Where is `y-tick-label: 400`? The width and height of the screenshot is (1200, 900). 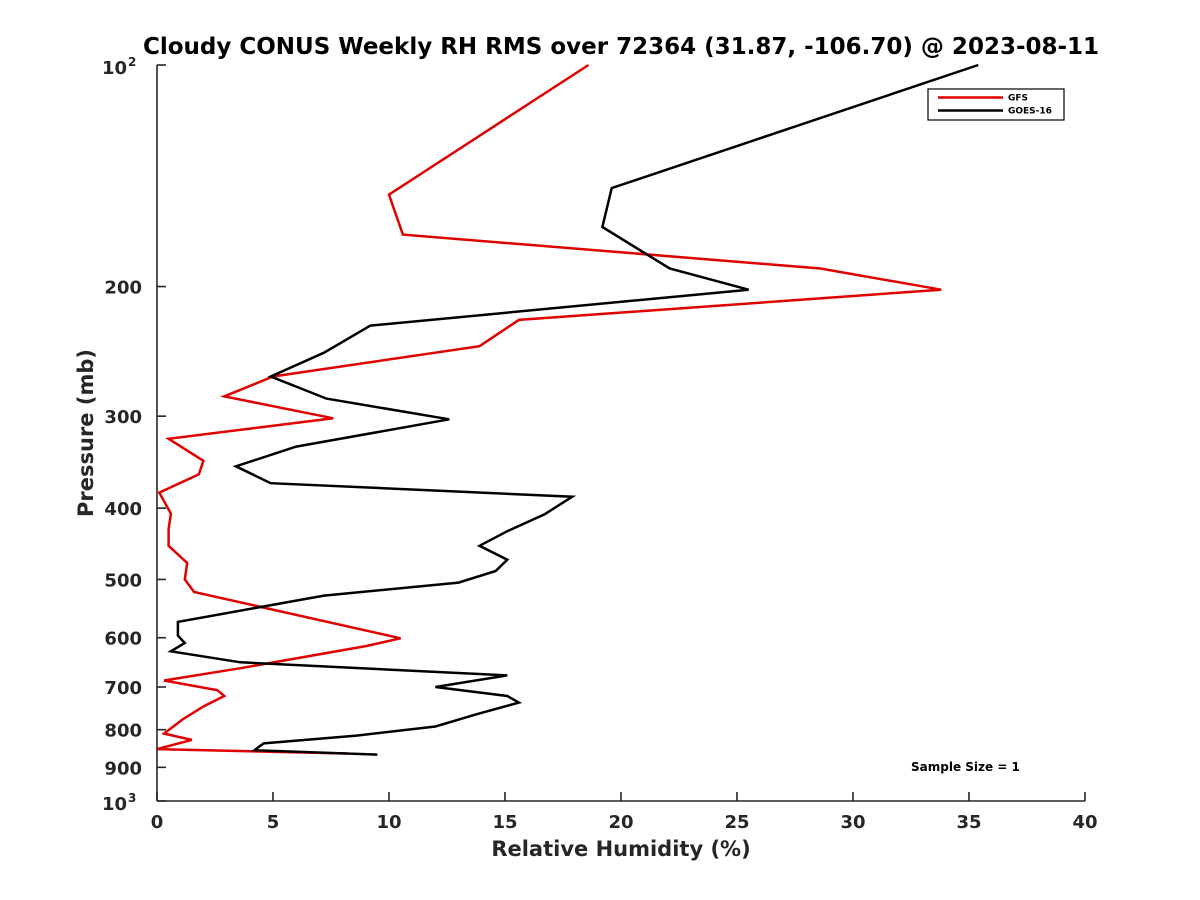 y-tick-label: 400 is located at coordinates (123, 509).